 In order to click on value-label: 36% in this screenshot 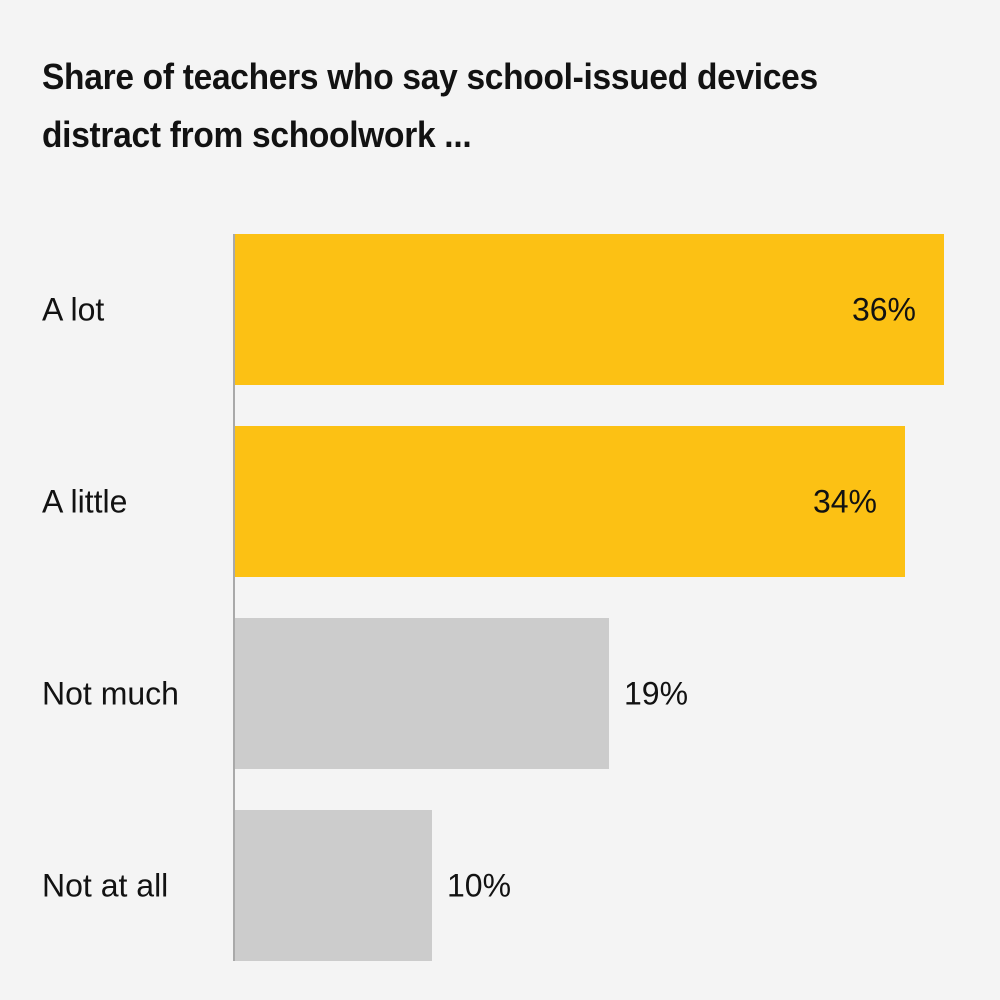, I will do `click(883, 309)`.